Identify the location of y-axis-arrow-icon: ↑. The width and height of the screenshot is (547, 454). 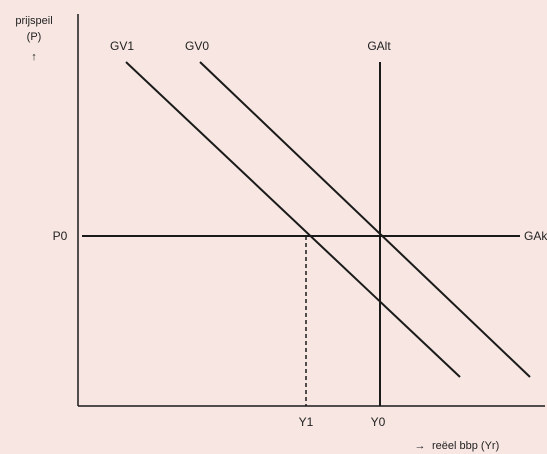
(34, 57).